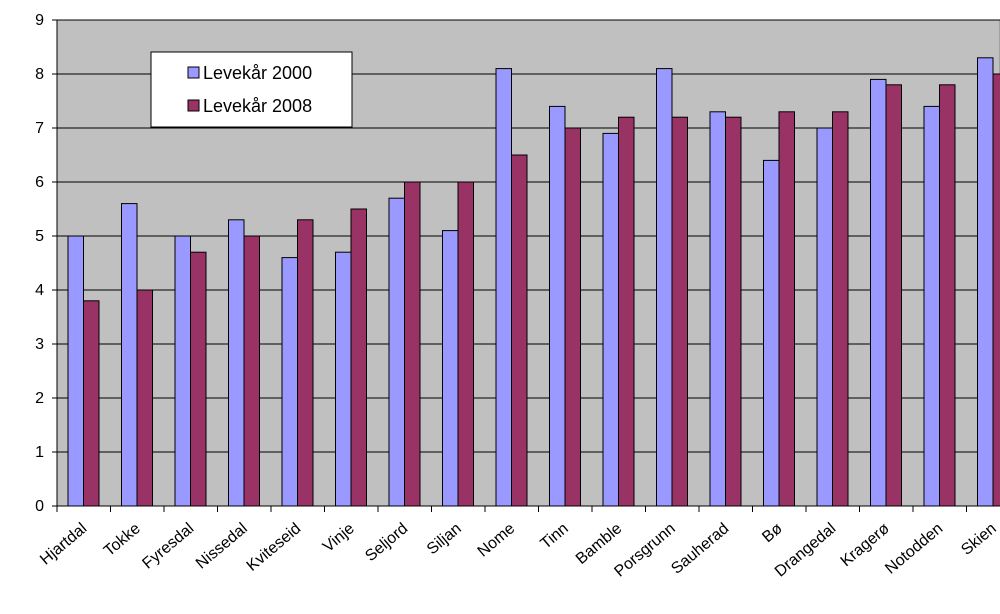 This screenshot has width=1000, height=614. What do you see at coordinates (274, 547) in the screenshot?
I see `x-tick-label: Kviteseid` at bounding box center [274, 547].